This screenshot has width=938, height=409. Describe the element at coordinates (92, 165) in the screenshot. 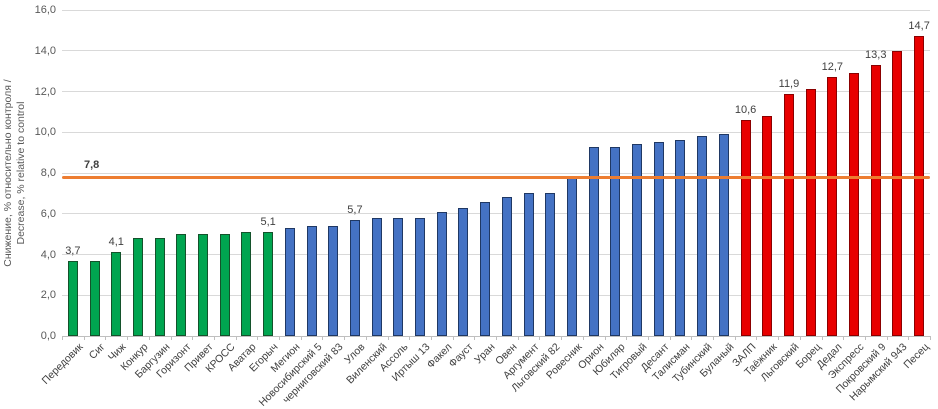

I see `reference-line-label: 7,8` at that location.